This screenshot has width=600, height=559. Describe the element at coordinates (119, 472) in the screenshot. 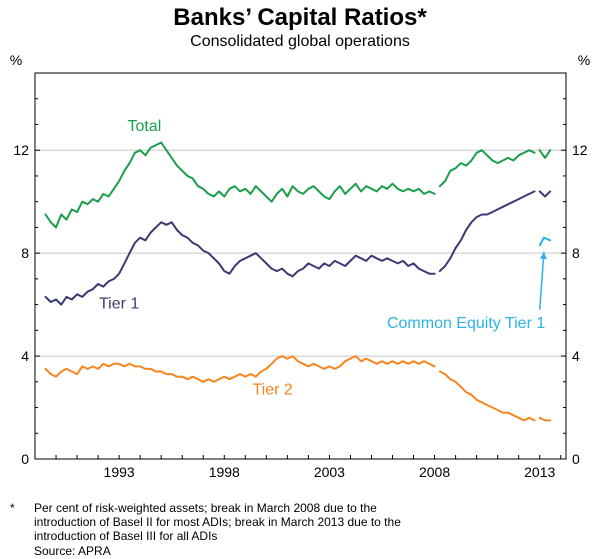

I see `x-axis-label: 1993` at that location.